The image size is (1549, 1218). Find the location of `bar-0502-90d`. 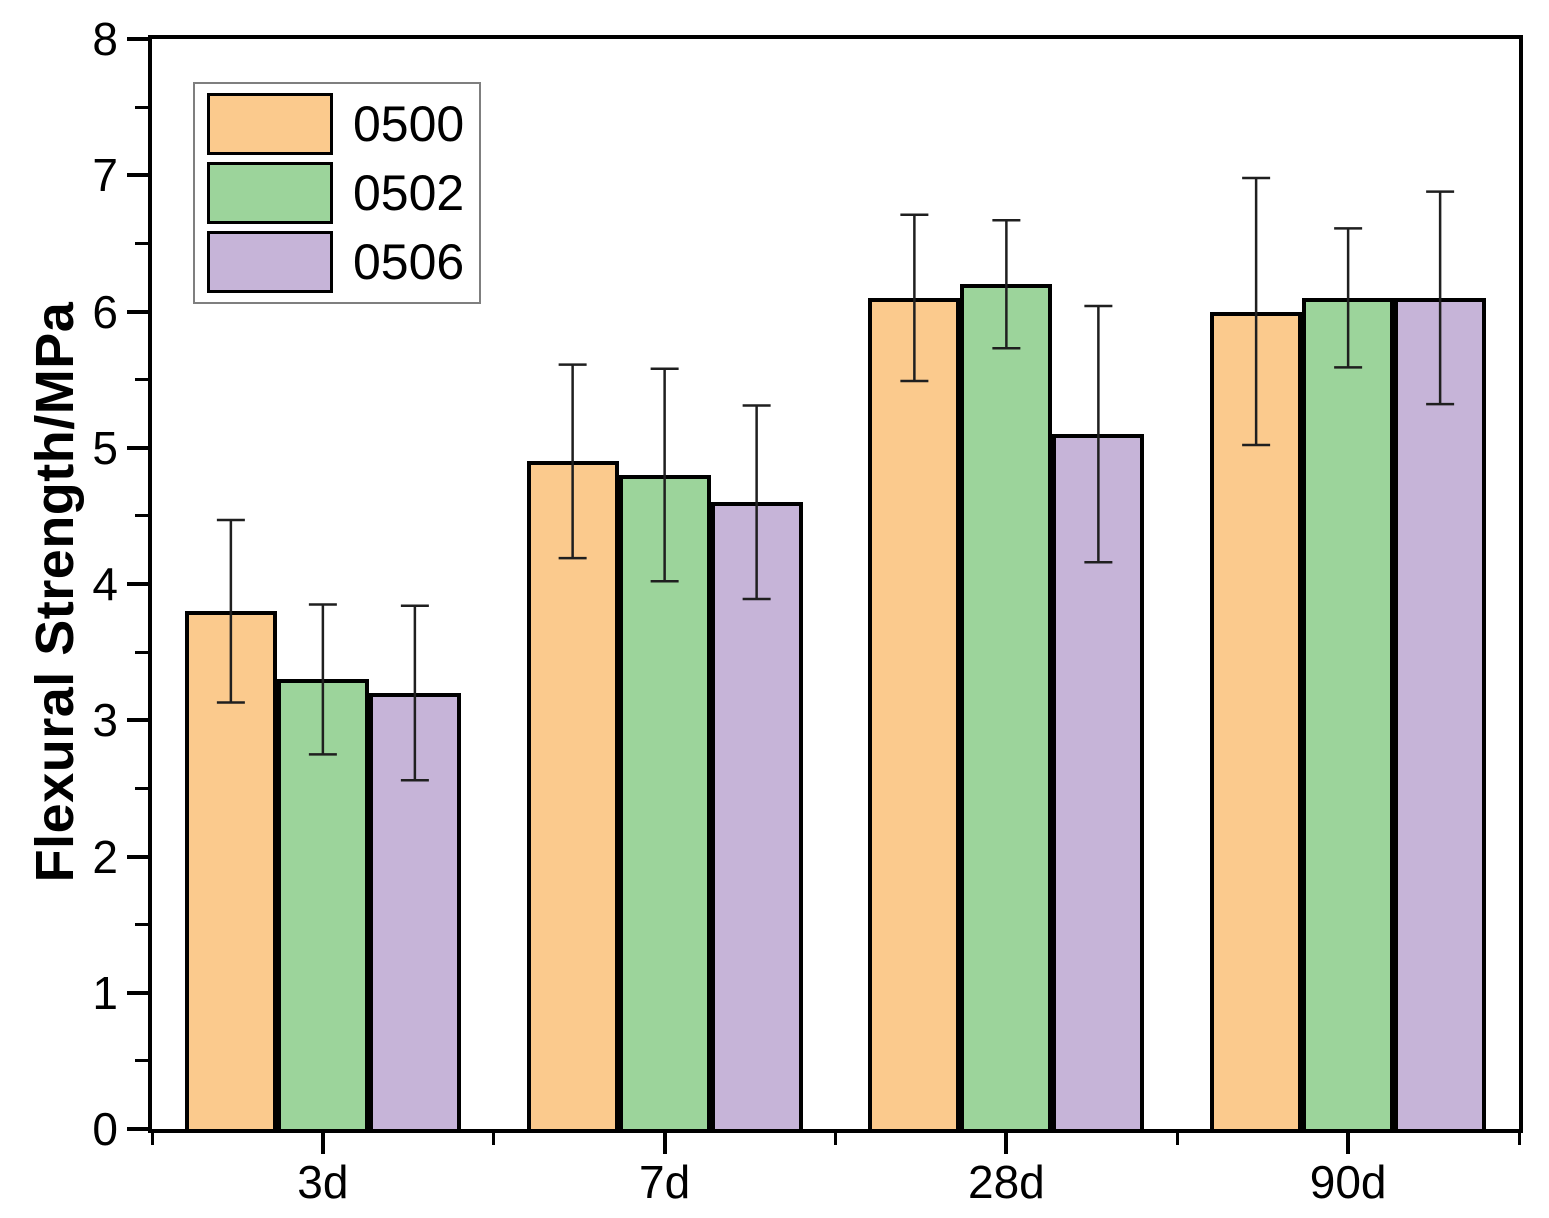

bar-0502-90d is located at coordinates (1348, 713).